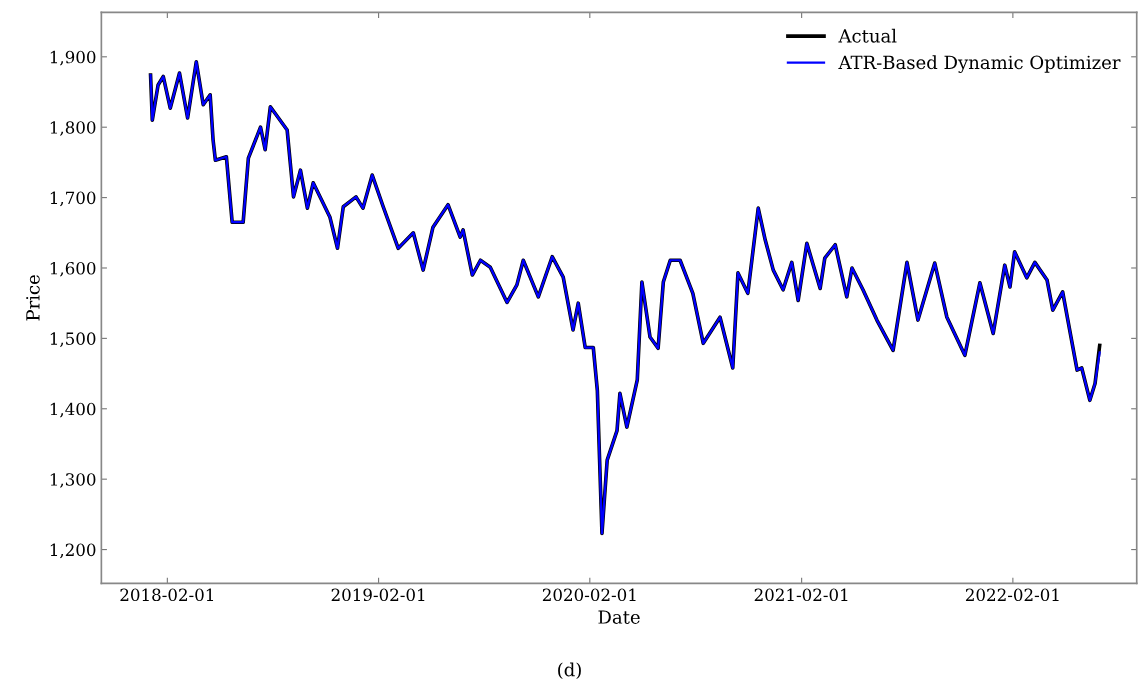 This screenshot has height=692, width=1139. What do you see at coordinates (73, 551) in the screenshot?
I see `y-tick-label: 1,200` at bounding box center [73, 551].